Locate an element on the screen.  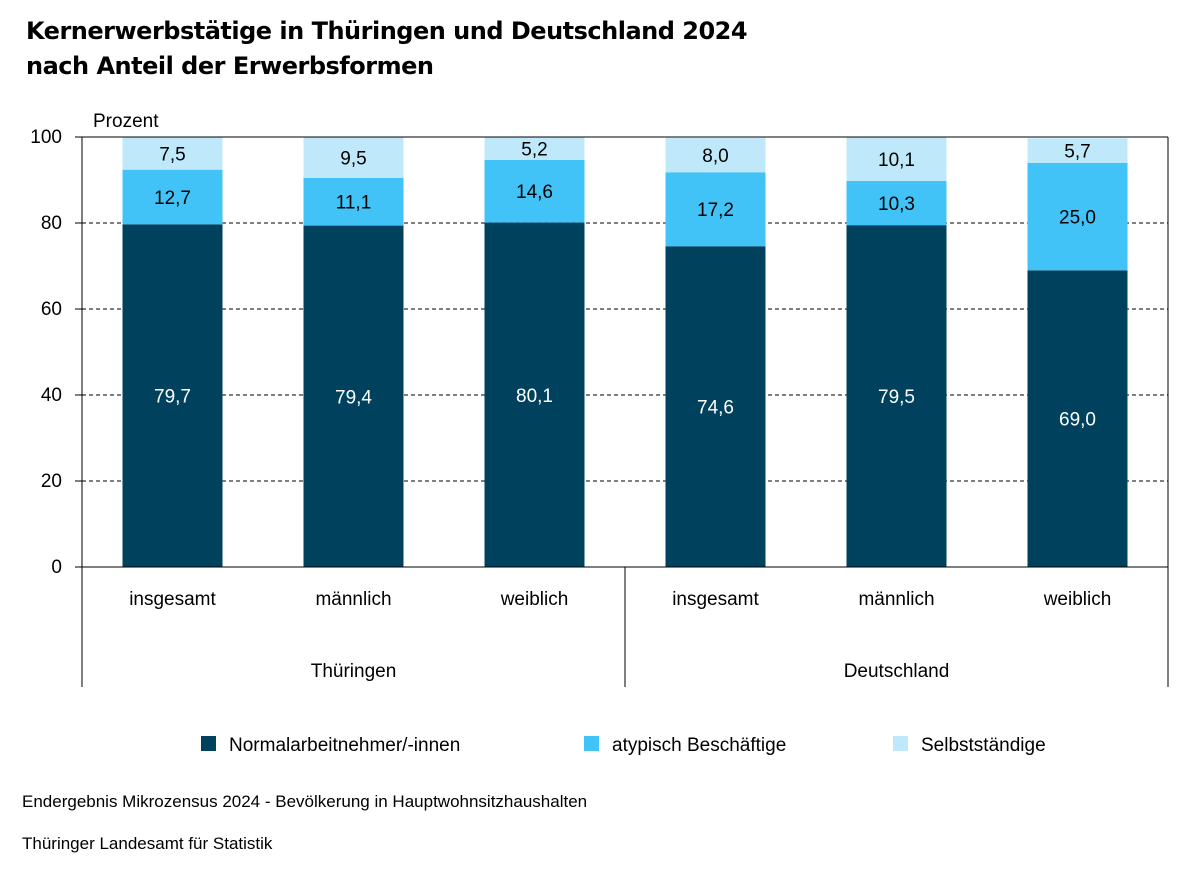
y-tick-label: 0 is located at coordinates (56, 567).